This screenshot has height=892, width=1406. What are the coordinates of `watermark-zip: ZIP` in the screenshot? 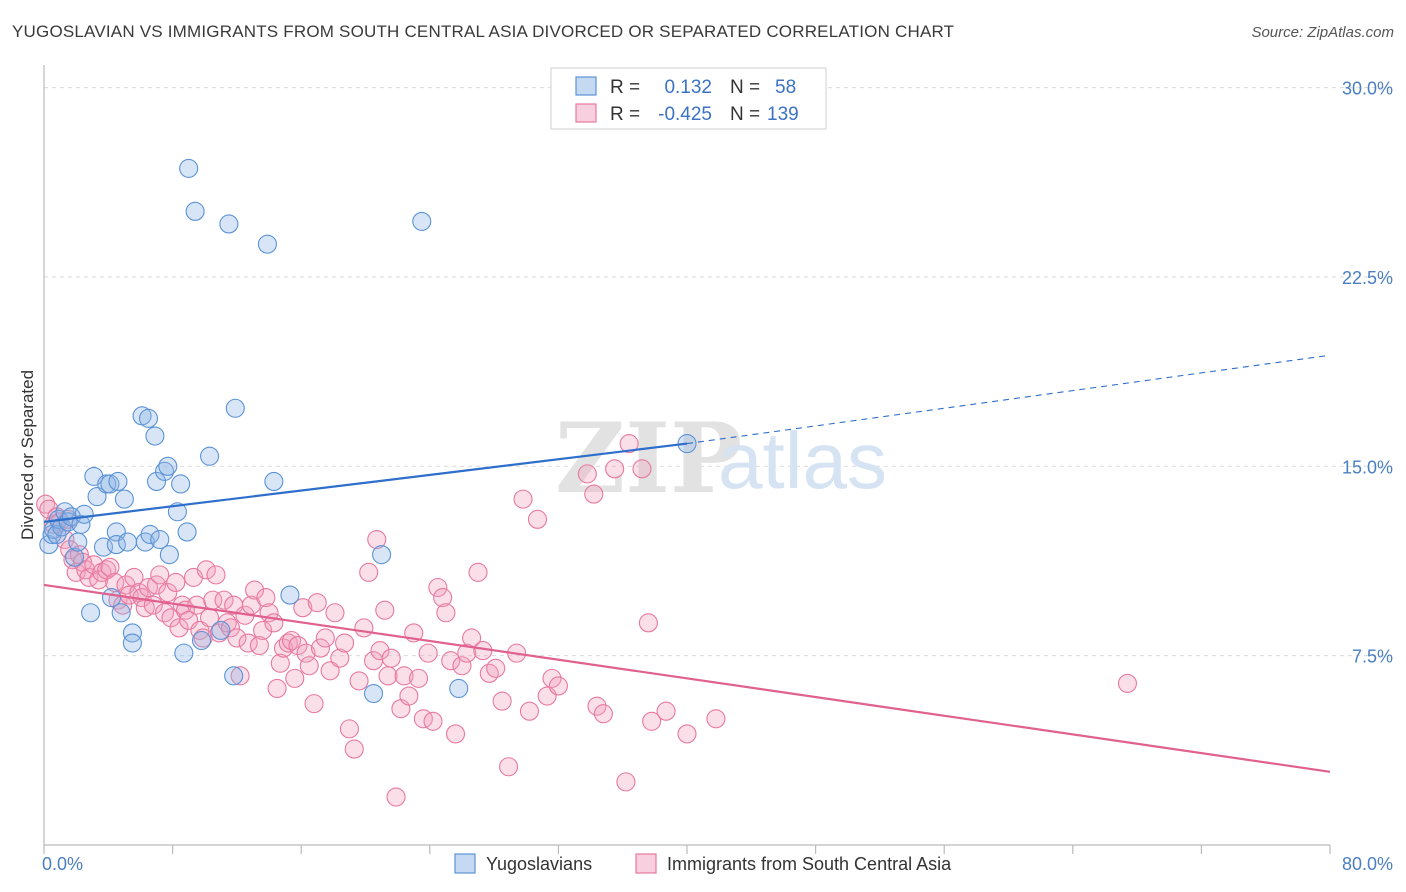 It's located at (648, 458).